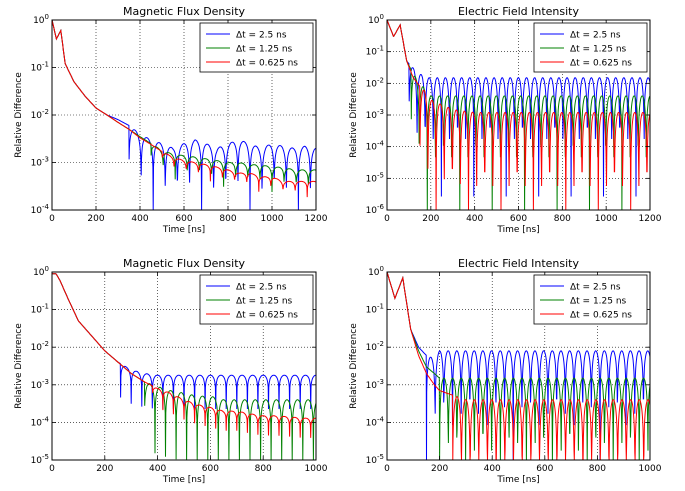 The image size is (685, 491). I want to click on y-tick-label: 10⁻⁶, so click(375, 209).